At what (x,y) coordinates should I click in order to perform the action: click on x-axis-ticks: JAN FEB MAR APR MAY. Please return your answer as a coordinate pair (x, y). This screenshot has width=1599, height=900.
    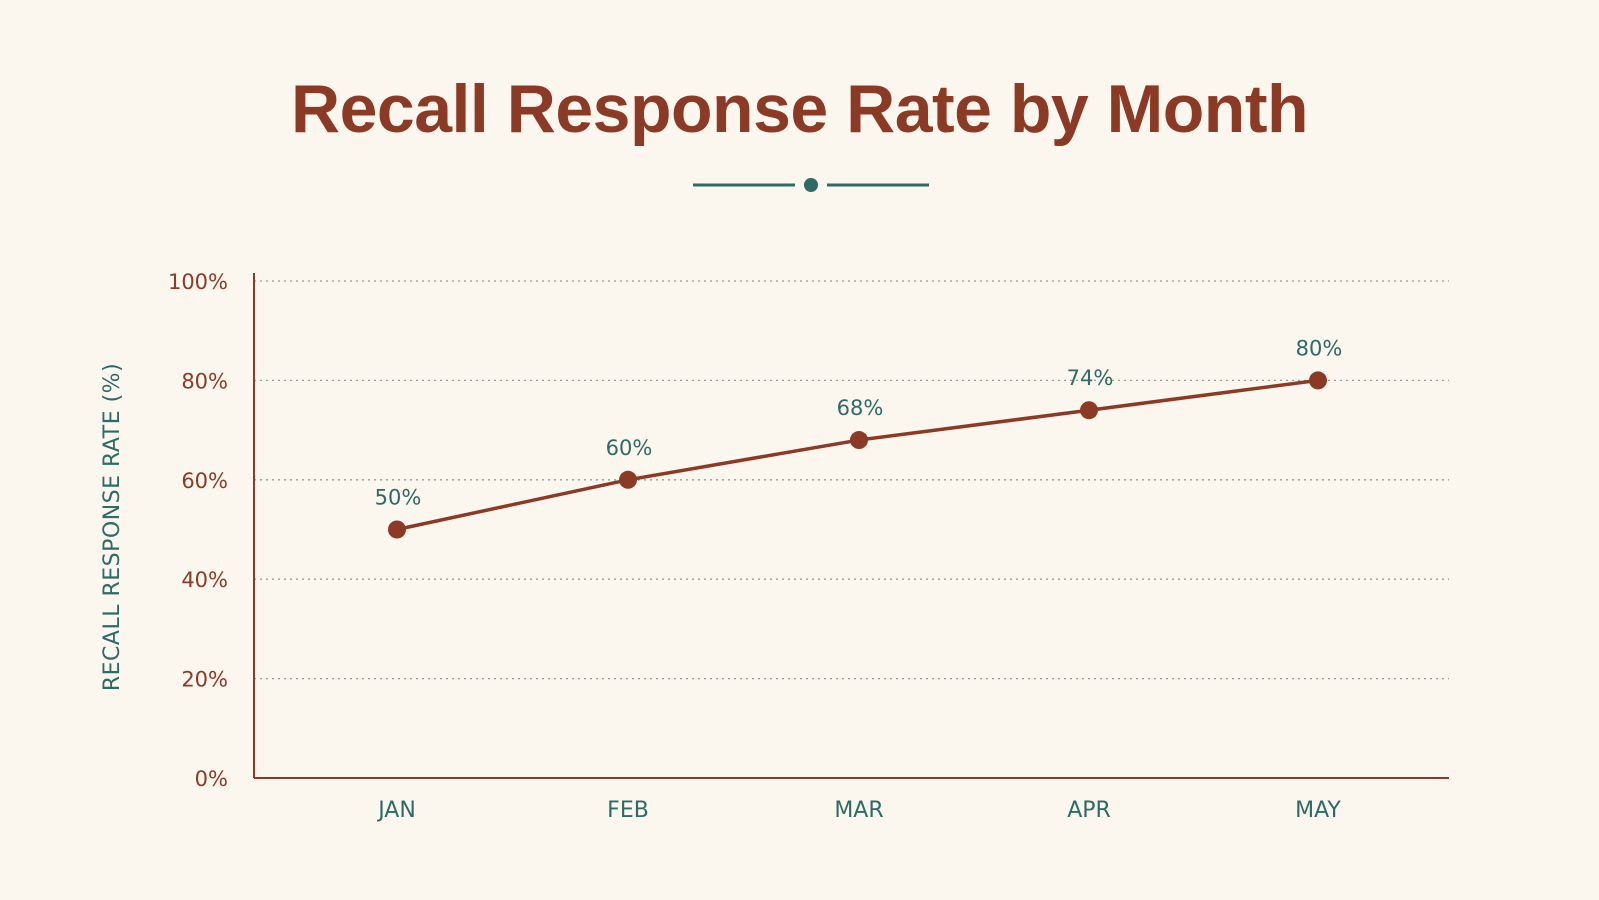
    Looking at the image, I should click on (858, 810).